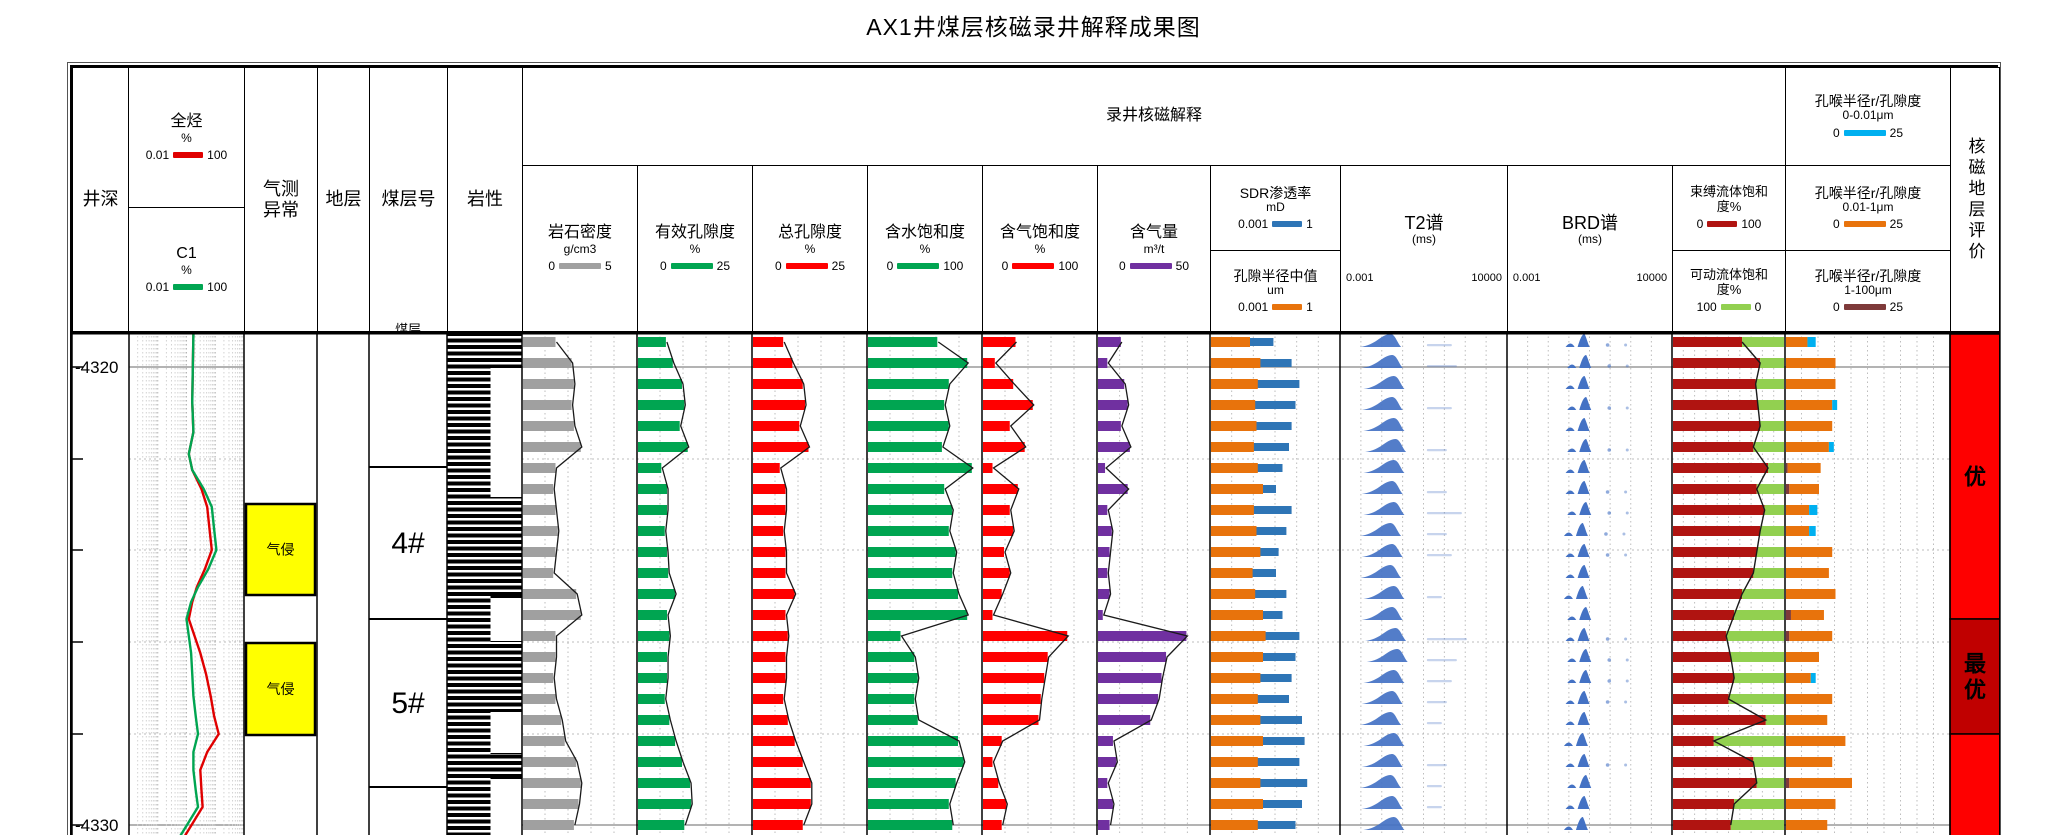 The image size is (2067, 835). I want to click on tot-por-legend-bar, so click(806, 265).